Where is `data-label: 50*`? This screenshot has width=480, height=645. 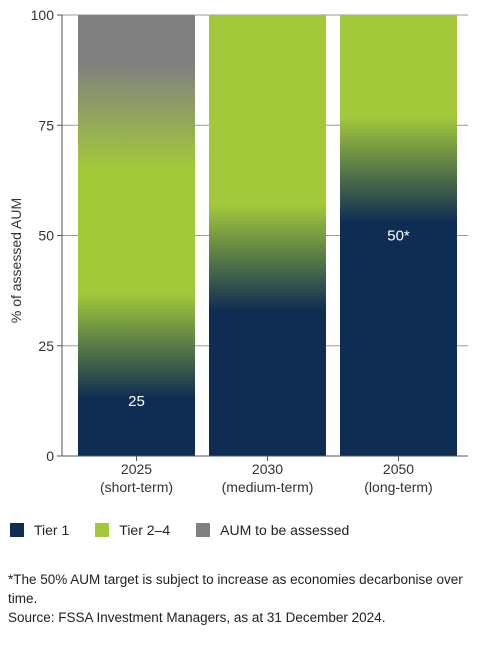
data-label: 50* is located at coordinates (398, 236).